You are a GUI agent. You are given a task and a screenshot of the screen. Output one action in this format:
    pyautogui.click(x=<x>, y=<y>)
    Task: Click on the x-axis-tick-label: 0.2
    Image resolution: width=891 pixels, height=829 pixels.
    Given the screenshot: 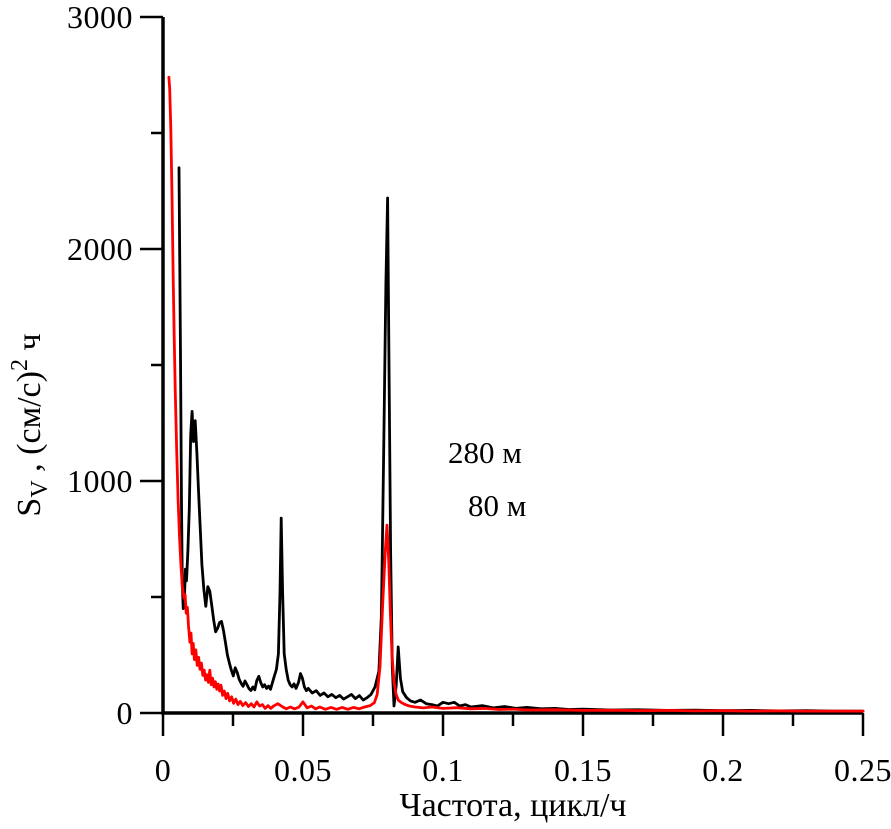 What is the action you would take?
    pyautogui.click(x=723, y=770)
    